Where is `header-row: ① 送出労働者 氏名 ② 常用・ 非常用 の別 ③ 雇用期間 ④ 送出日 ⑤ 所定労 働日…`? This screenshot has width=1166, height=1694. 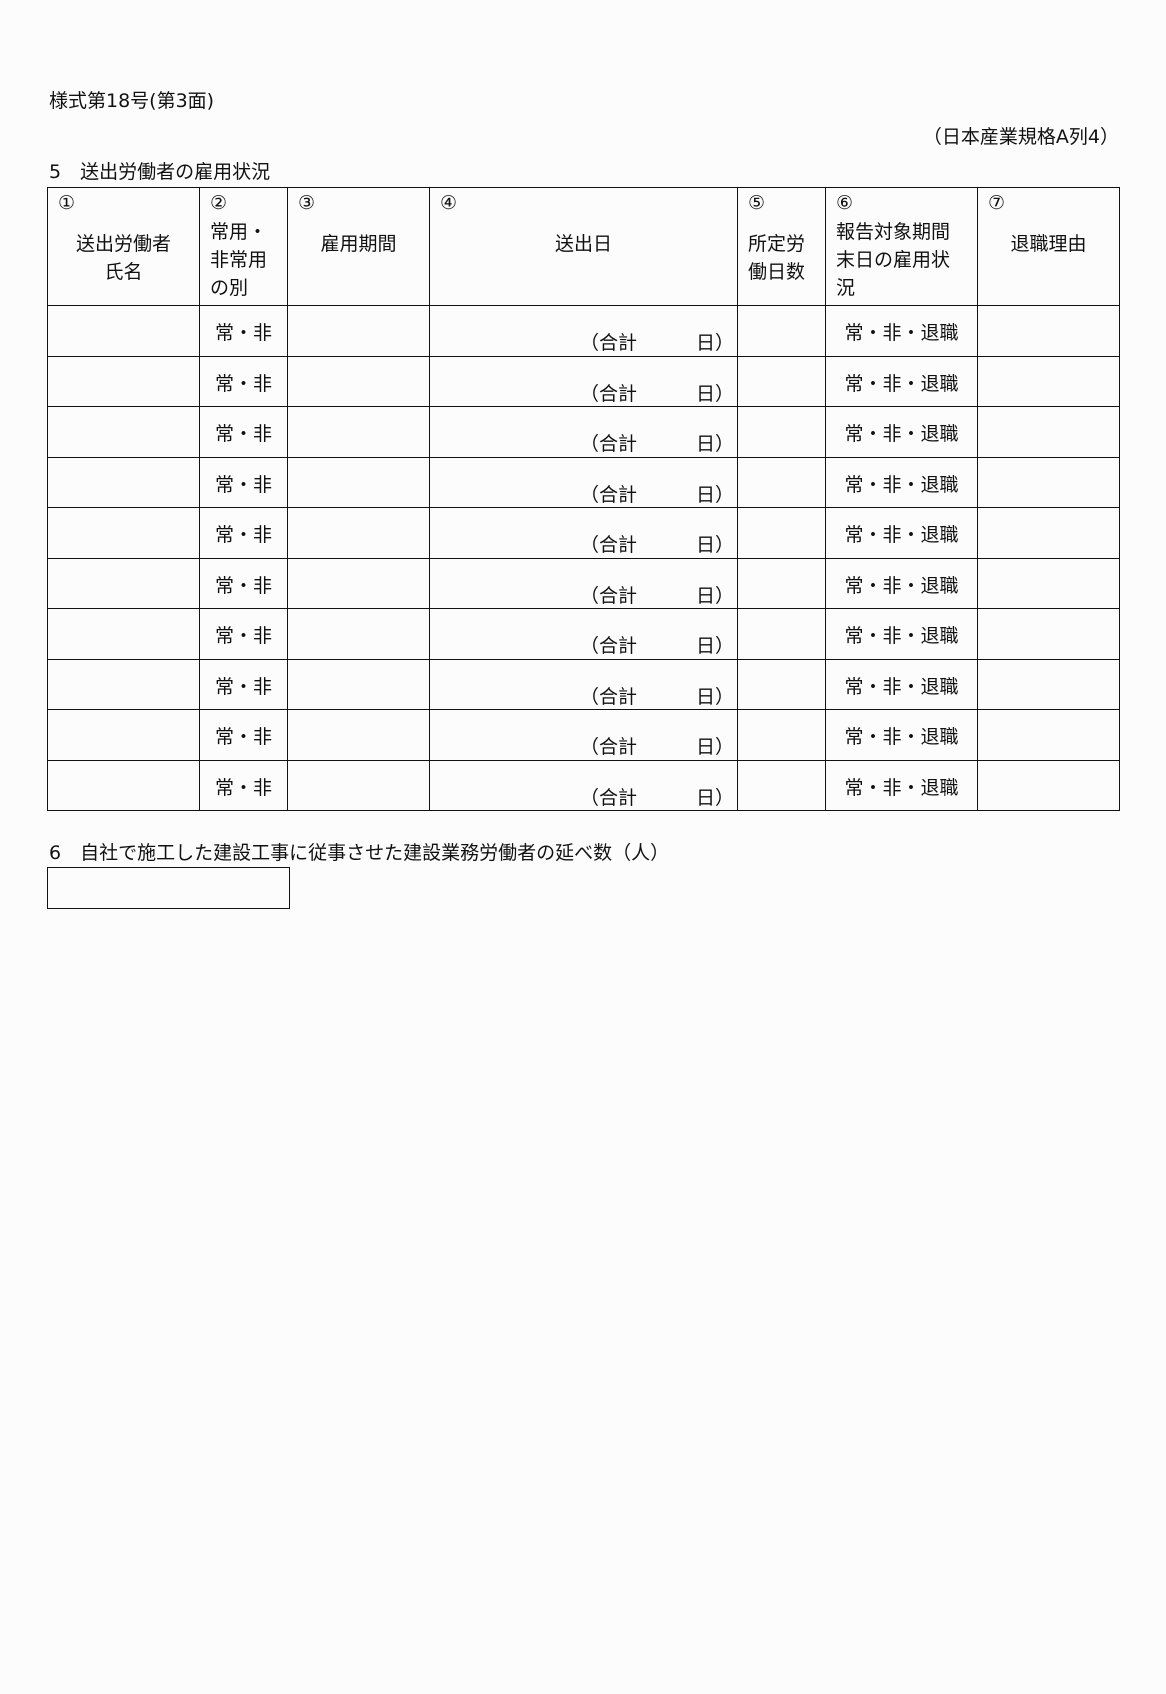 header-row: ① 送出労働者 氏名 ② 常用・ 非常用 の別 ③ 雇用期間 ④ 送出日 ⑤ 所定労 働日… is located at coordinates (583, 246).